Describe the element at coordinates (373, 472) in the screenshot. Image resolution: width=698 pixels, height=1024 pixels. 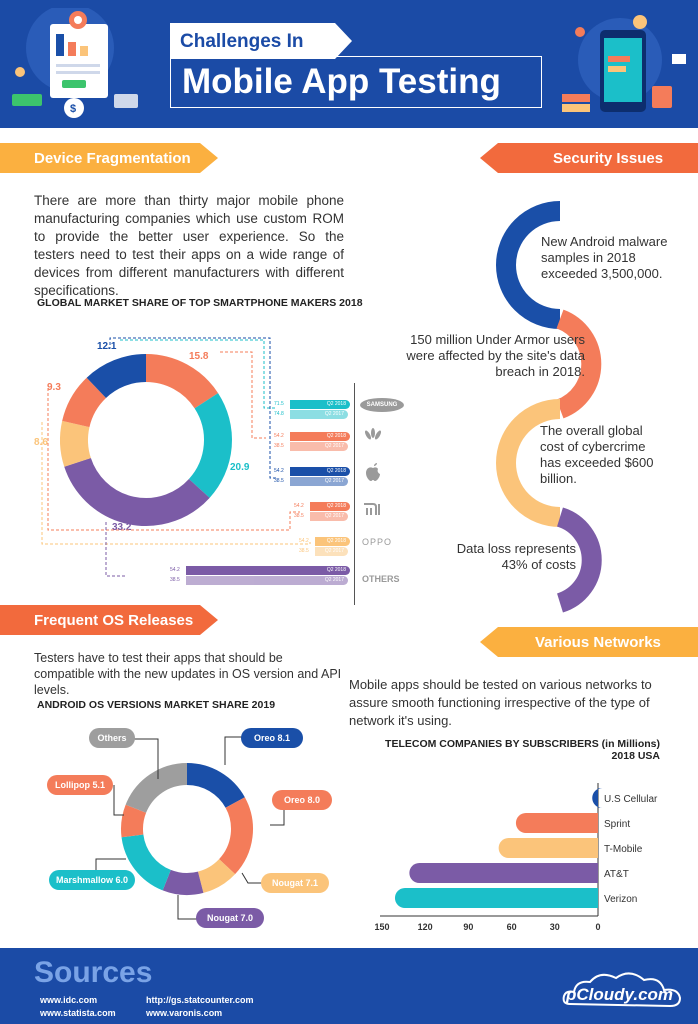
I see `apple-logo` at that location.